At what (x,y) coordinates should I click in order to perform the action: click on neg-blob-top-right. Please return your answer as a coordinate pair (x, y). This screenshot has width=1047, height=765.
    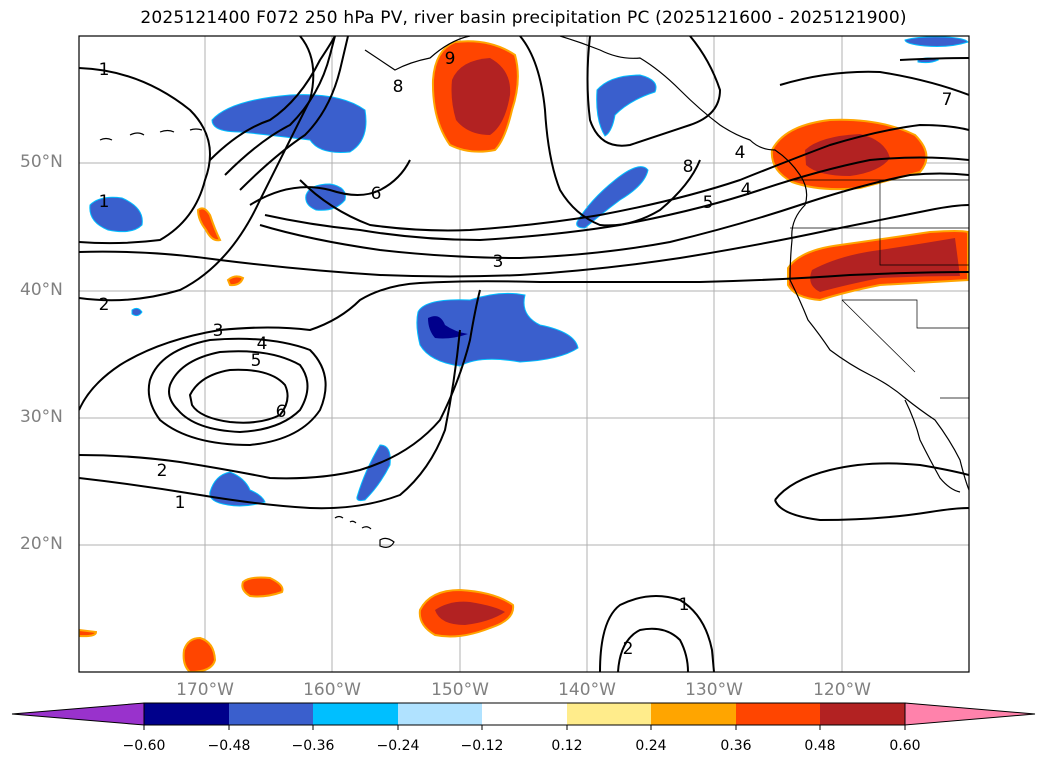
    Looking at the image, I should click on (936, 41).